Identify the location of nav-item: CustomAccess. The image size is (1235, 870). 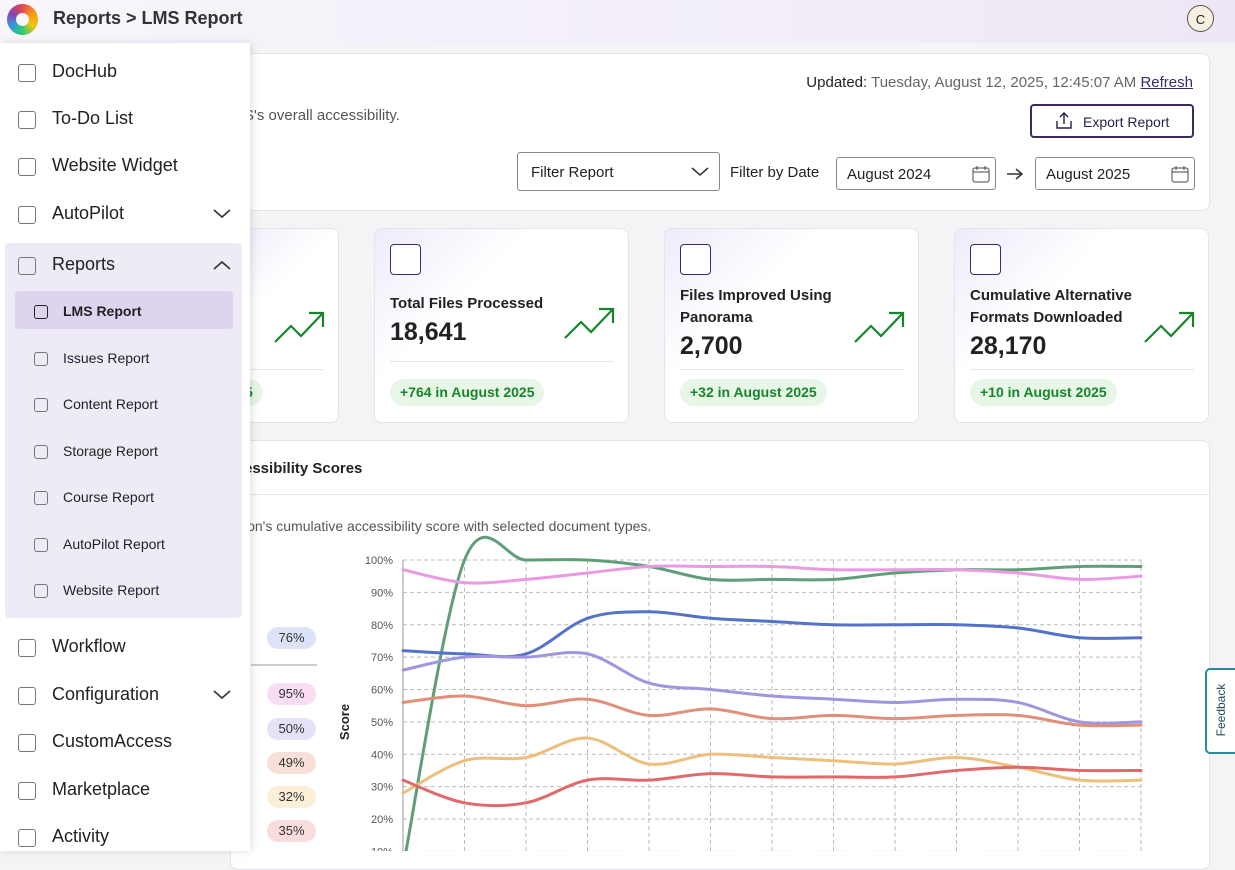
(124, 742).